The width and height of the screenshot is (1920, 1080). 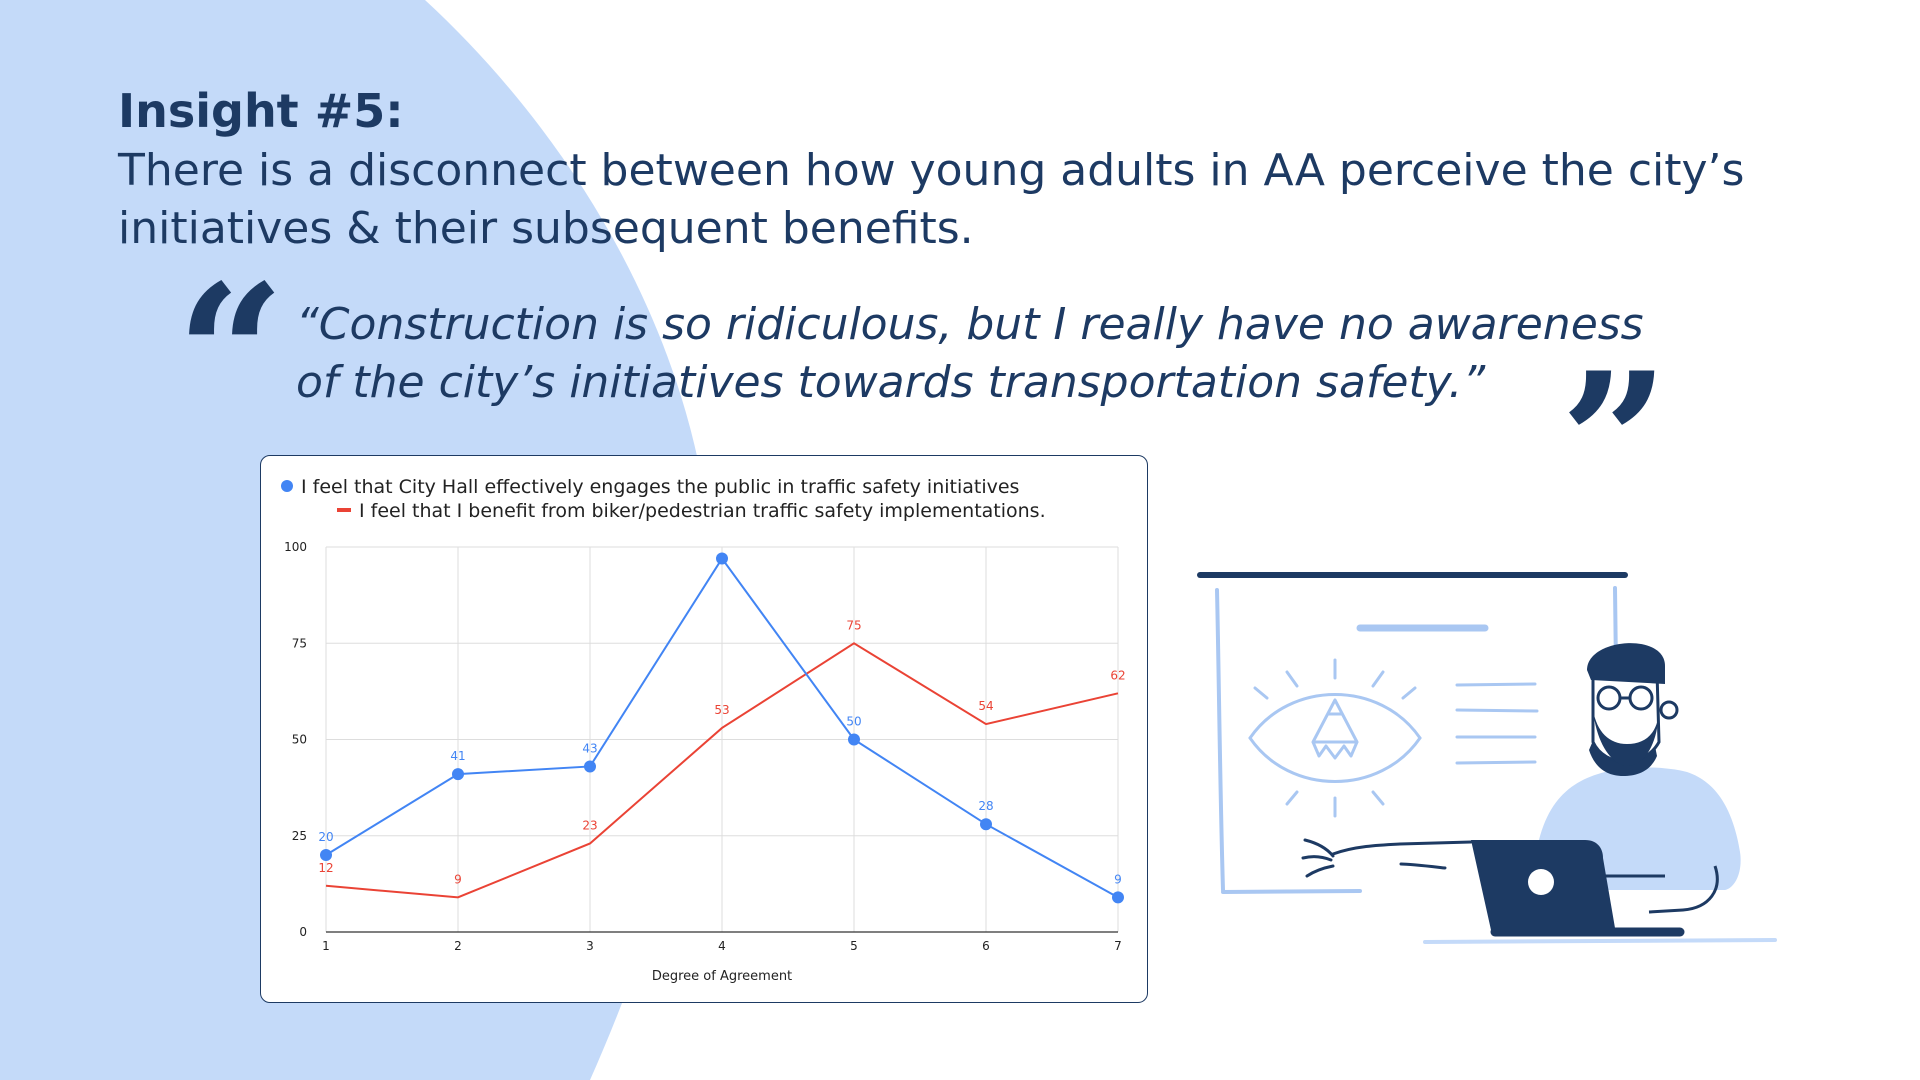 What do you see at coordinates (853, 722) in the screenshot?
I see `data-label: 50` at bounding box center [853, 722].